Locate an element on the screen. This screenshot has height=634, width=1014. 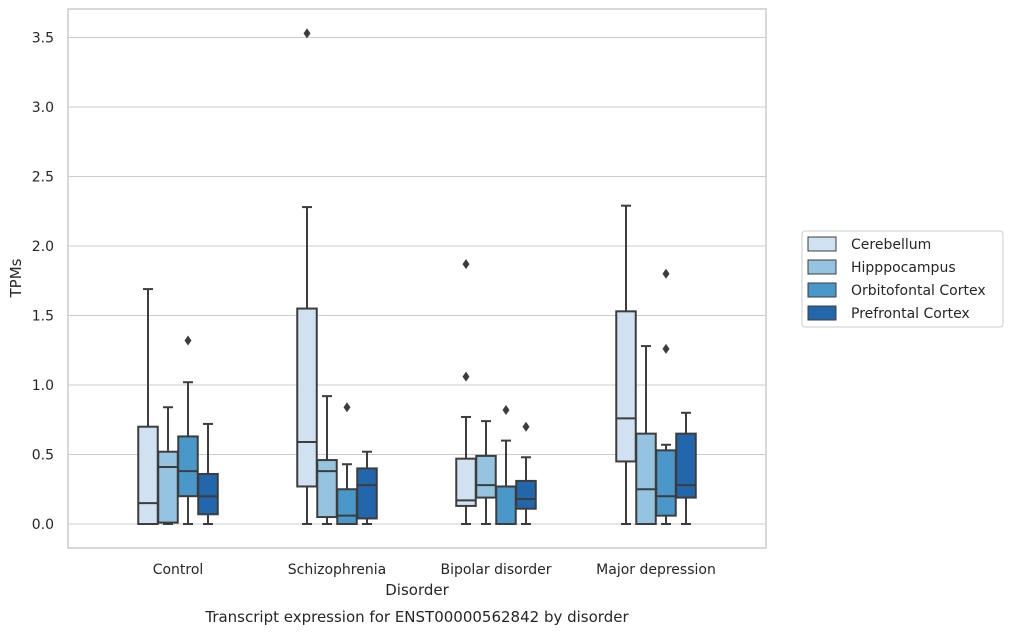
y-tick-label: 1.0 is located at coordinates (43, 386).